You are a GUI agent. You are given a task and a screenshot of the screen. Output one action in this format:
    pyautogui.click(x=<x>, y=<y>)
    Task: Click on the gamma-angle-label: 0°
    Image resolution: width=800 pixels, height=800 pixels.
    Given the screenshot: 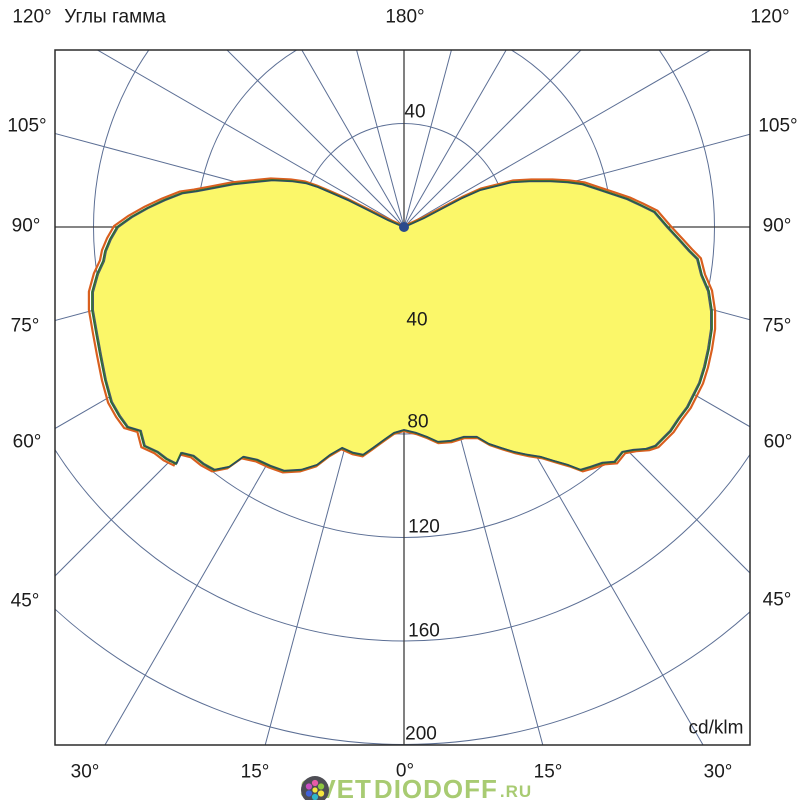 What is the action you would take?
    pyautogui.click(x=405, y=771)
    